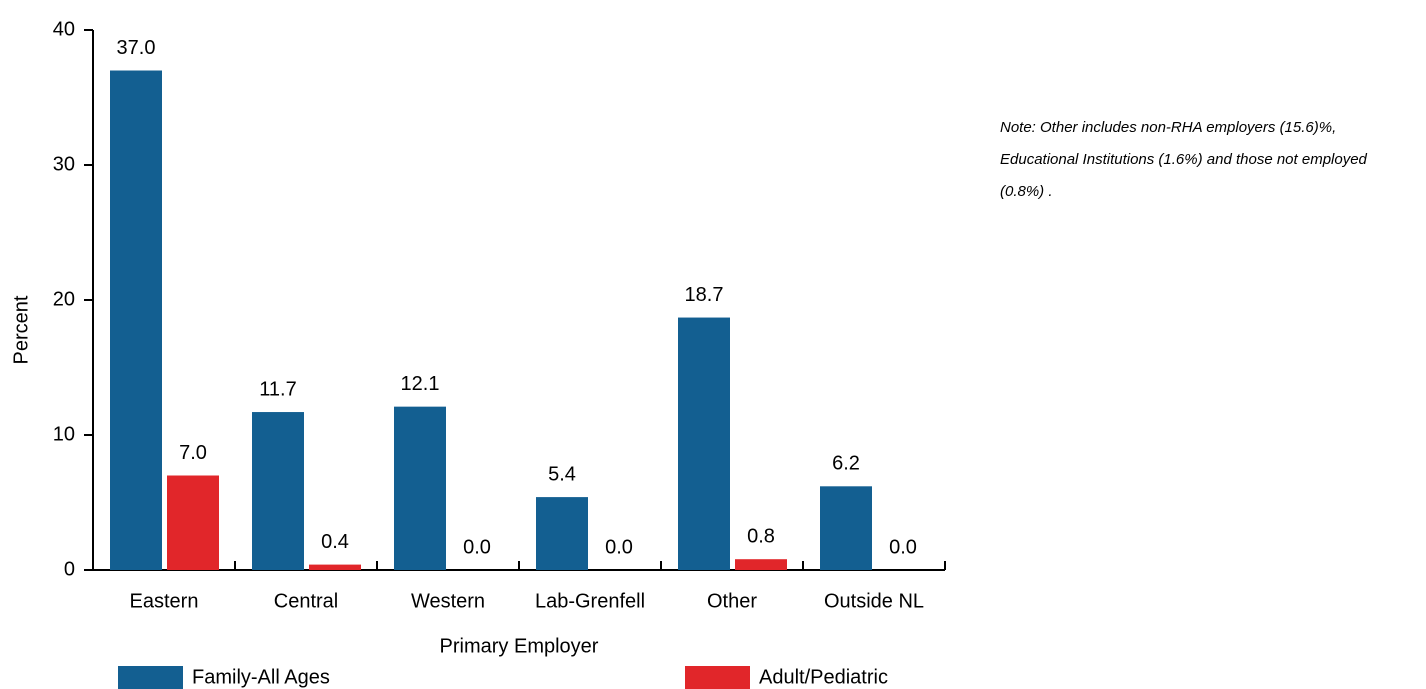 The width and height of the screenshot is (1426, 689). What do you see at coordinates (64, 29) in the screenshot?
I see `y-tick-label: 40` at bounding box center [64, 29].